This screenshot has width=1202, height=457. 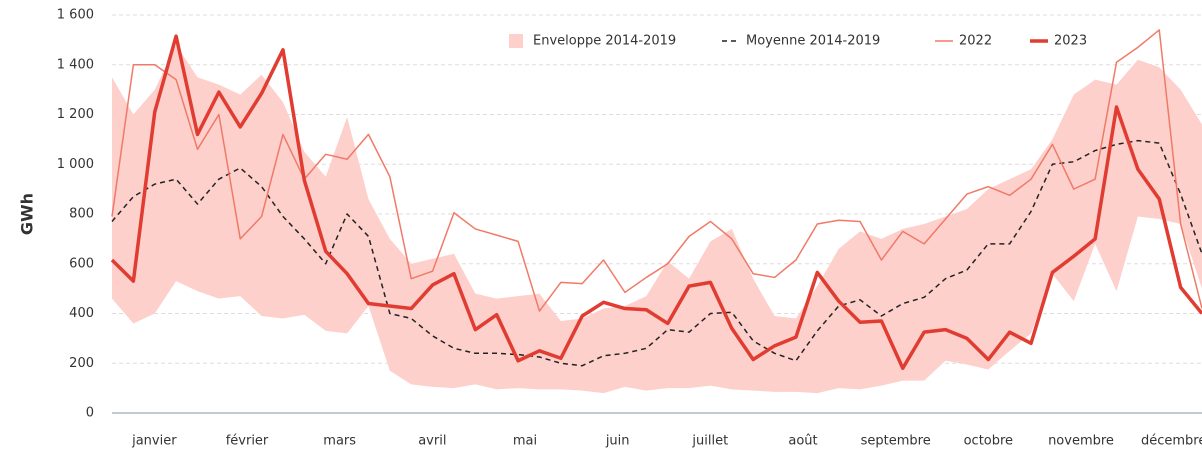 What do you see at coordinates (813, 41) in the screenshot?
I see `legend-label: Moyenne 2014-2019` at bounding box center [813, 41].